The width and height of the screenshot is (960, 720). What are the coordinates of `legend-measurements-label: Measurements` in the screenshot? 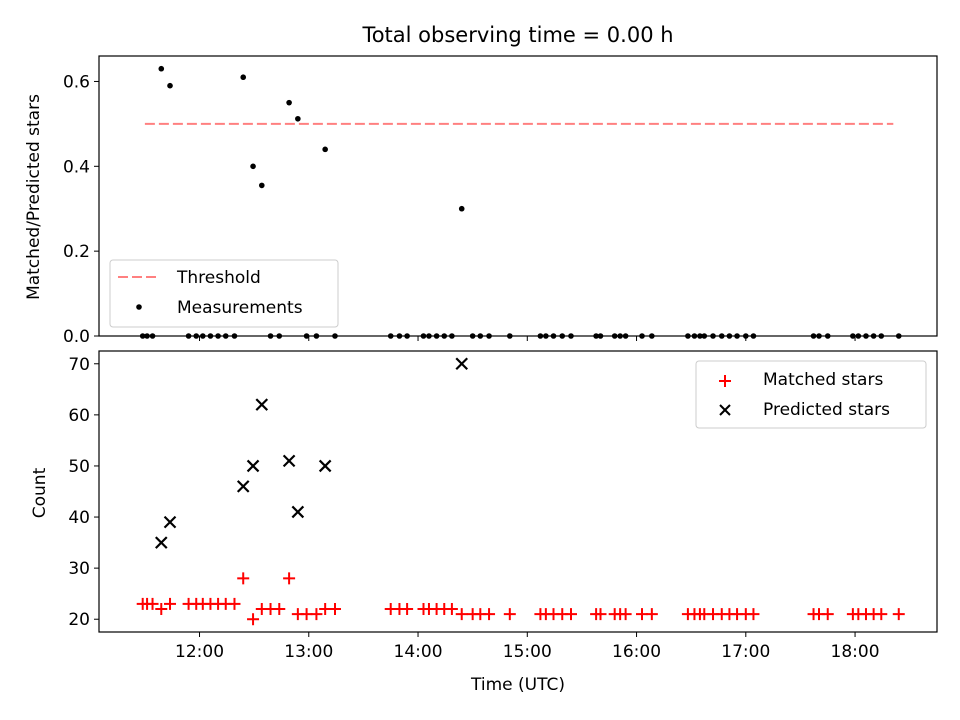 It's located at (240, 308).